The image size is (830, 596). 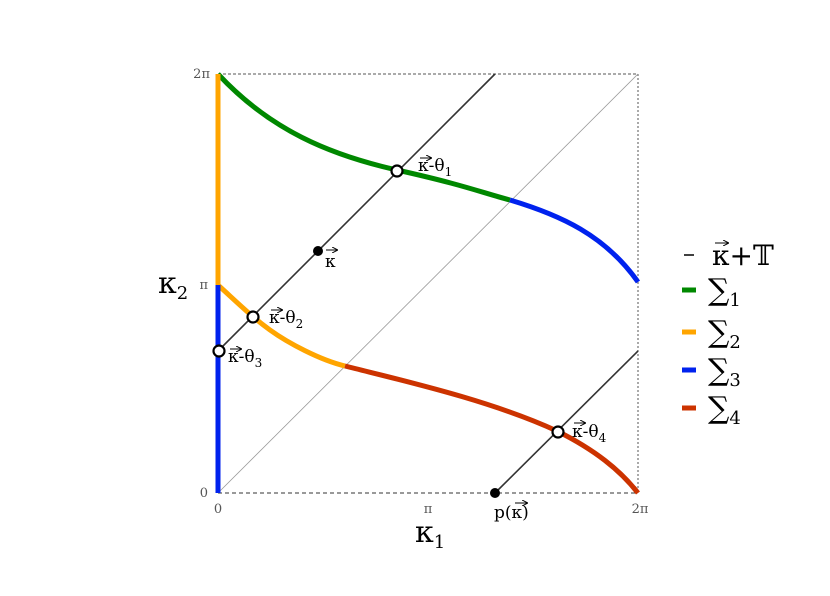 I want to click on point-theta1, so click(x=397, y=171).